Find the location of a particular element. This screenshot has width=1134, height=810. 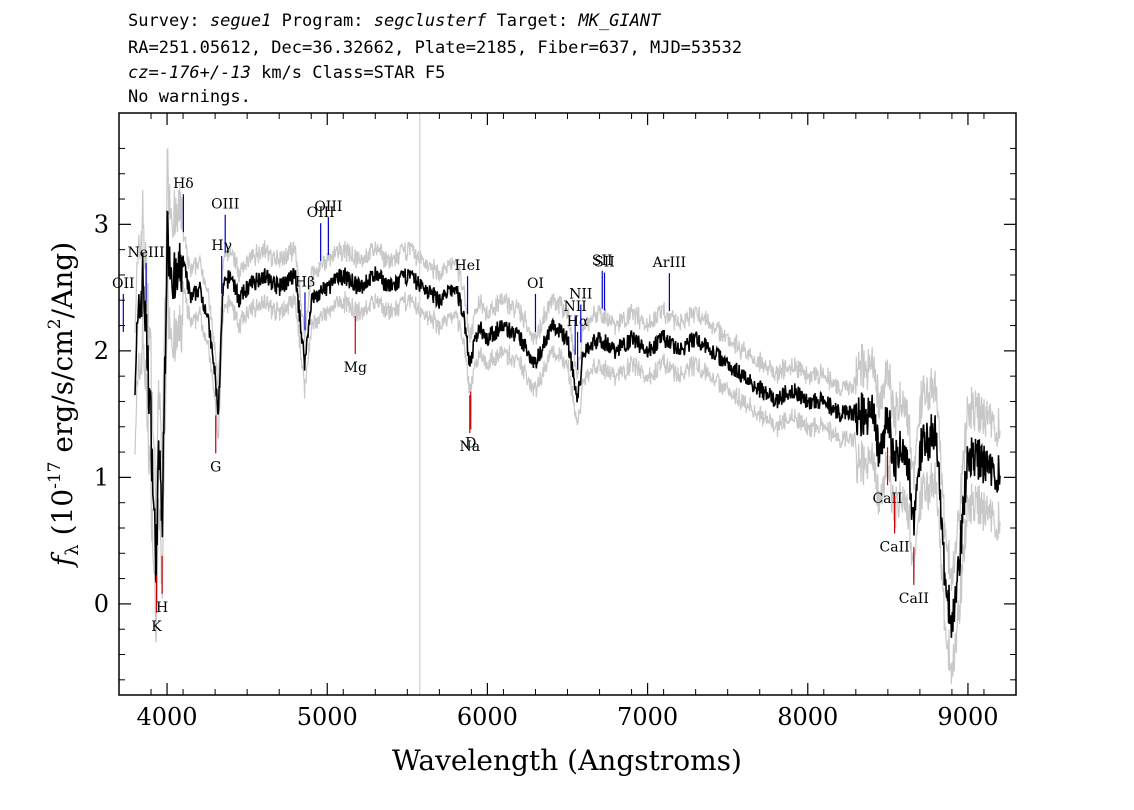

emission-line-label: HeI is located at coordinates (468, 266).